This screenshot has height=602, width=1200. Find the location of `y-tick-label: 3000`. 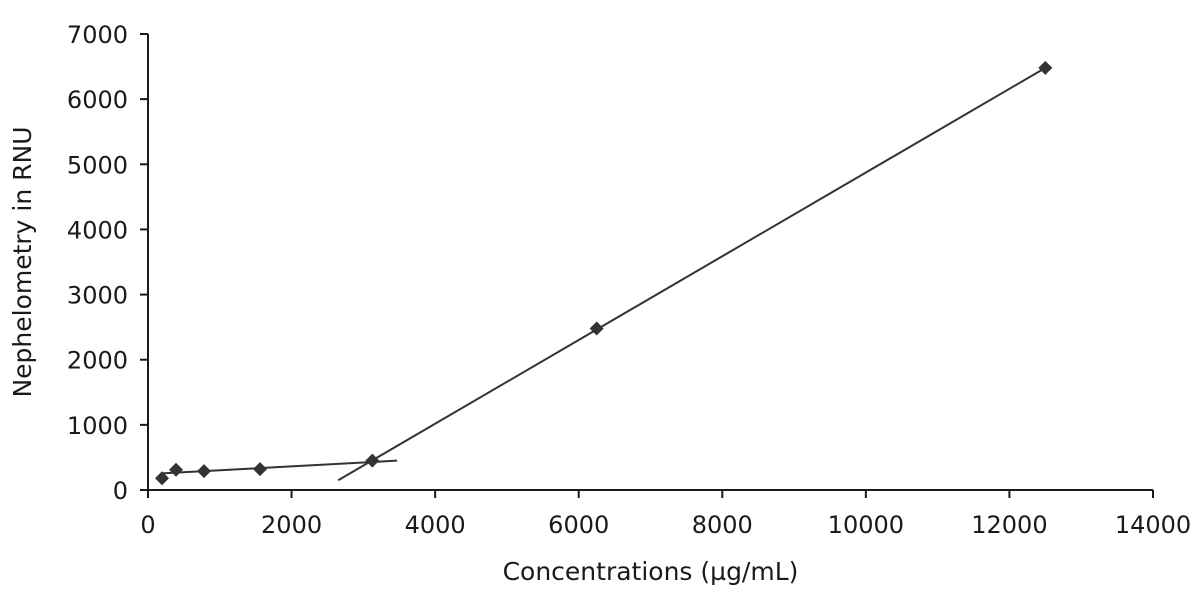

y-tick-label: 3000 is located at coordinates (97, 296).